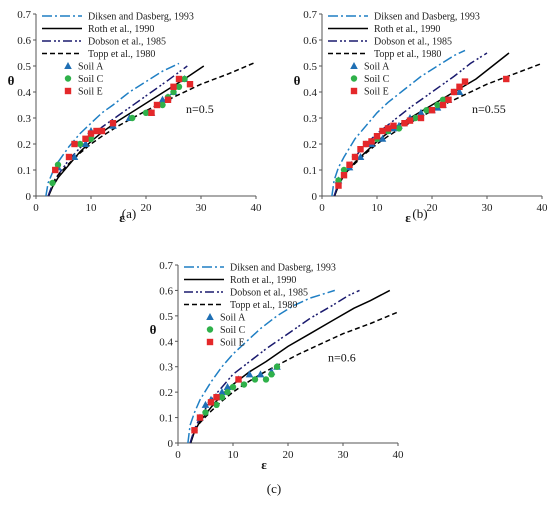  What do you see at coordinates (489, 109) in the screenshot?
I see `n-value-annotation: n=0.55` at bounding box center [489, 109].